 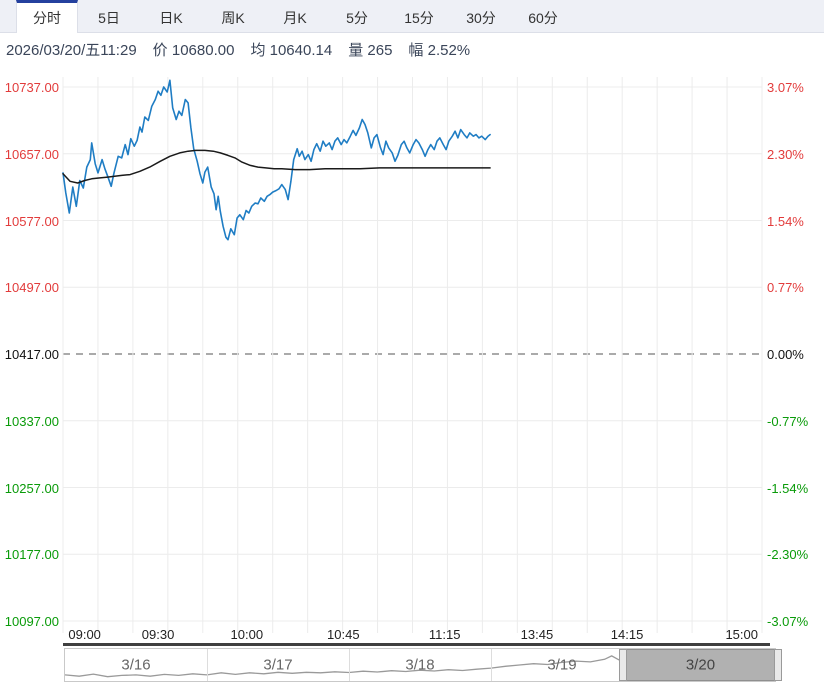 I want to click on tab-60min: 60分, so click(x=543, y=18).